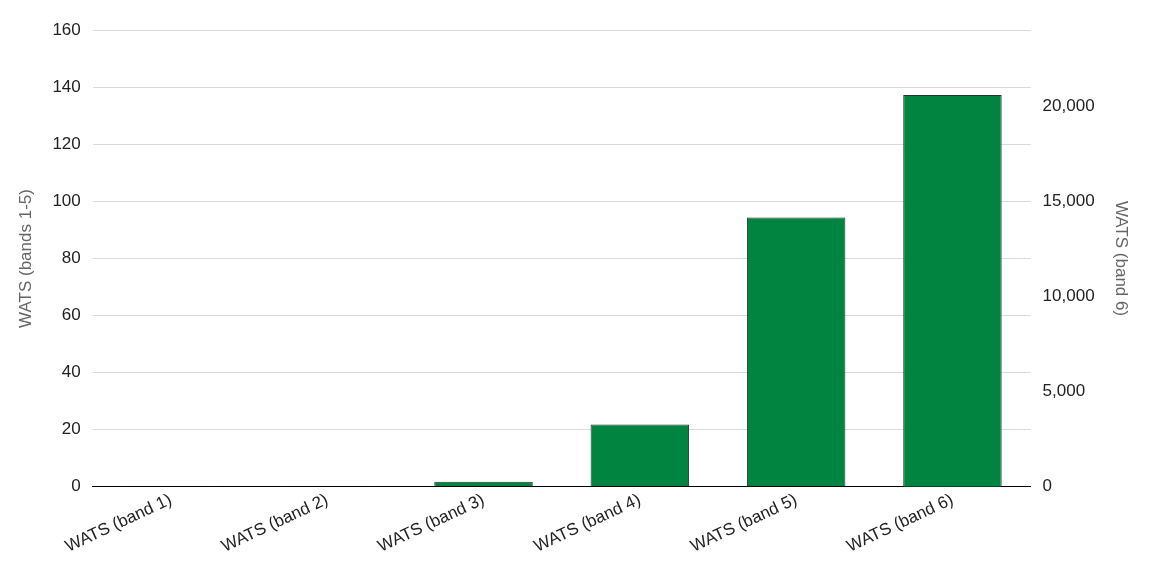  Describe the element at coordinates (66, 144) in the screenshot. I see `y-tick-label: 120` at that location.